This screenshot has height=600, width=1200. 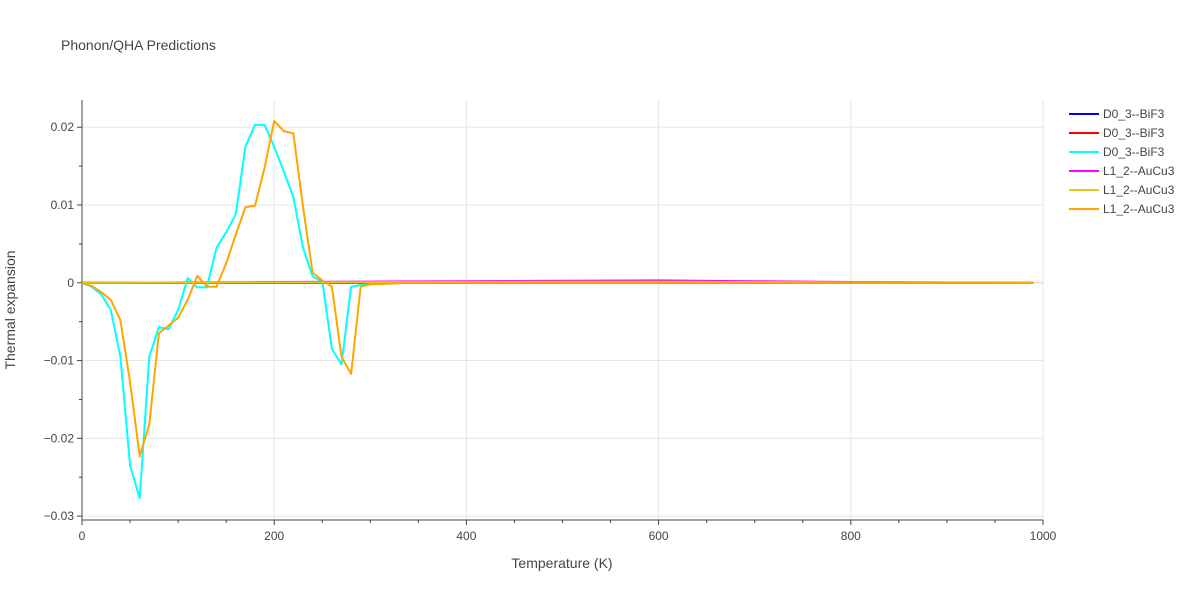 I want to click on y-tick-label: −0.01, so click(x=59, y=361).